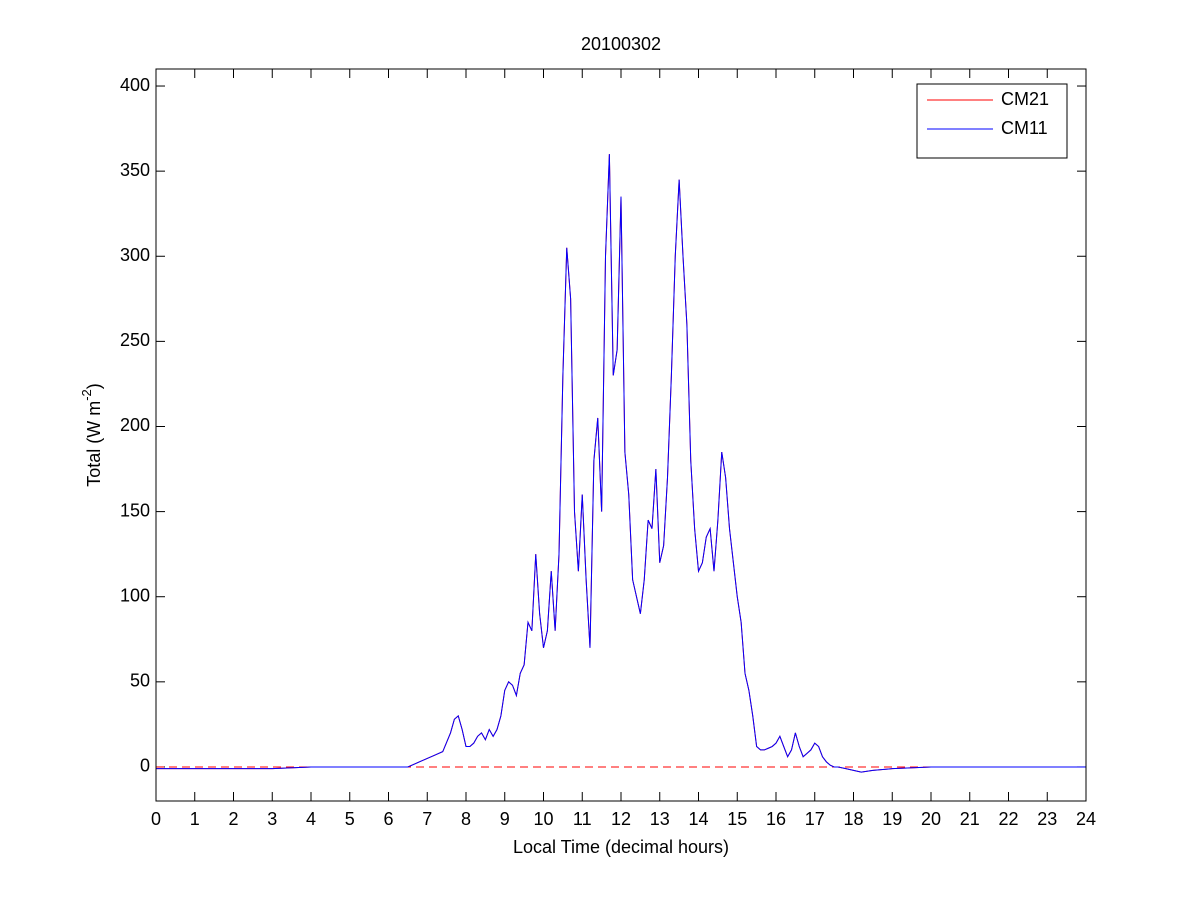 The image size is (1200, 900). Describe the element at coordinates (892, 819) in the screenshot. I see `x-tick-label: 19` at that location.